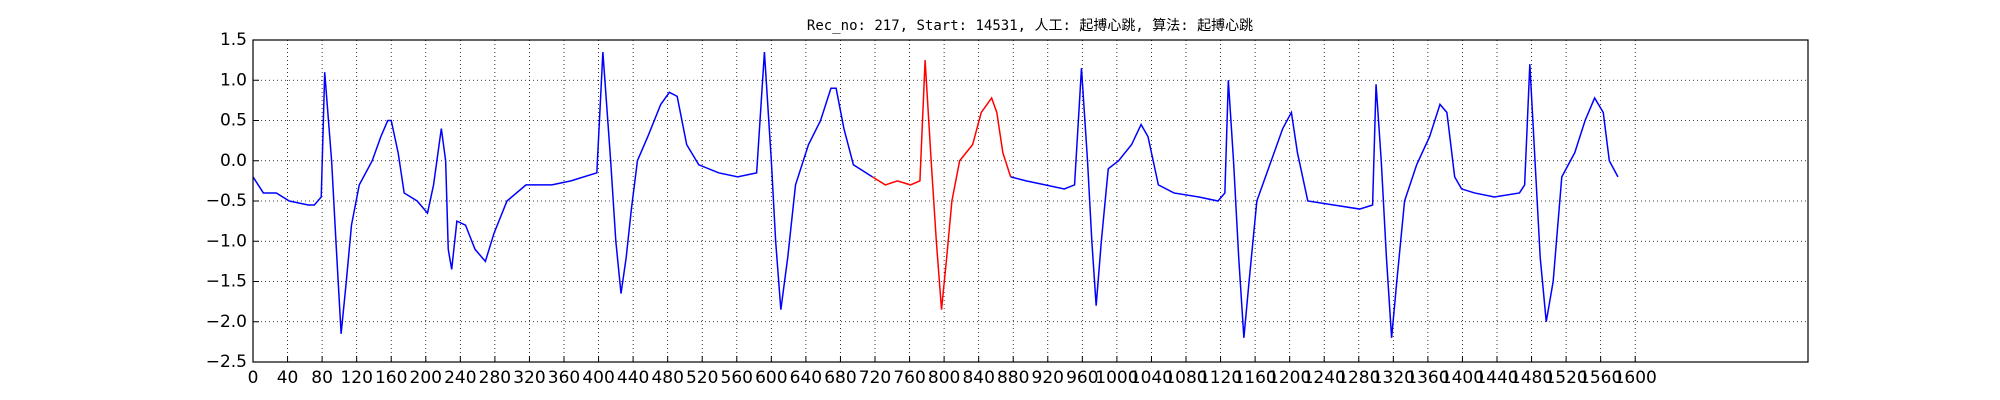 The height and width of the screenshot is (400, 2000). Describe the element at coordinates (226, 201) in the screenshot. I see `y-tick-label: −0.5` at that location.